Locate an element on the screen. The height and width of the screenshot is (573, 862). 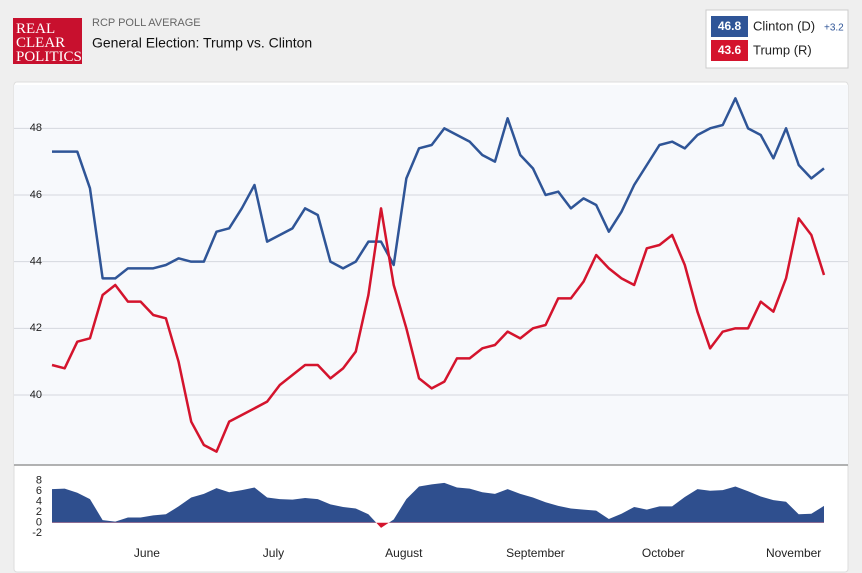
legend-value: 43.6 is located at coordinates (730, 50).